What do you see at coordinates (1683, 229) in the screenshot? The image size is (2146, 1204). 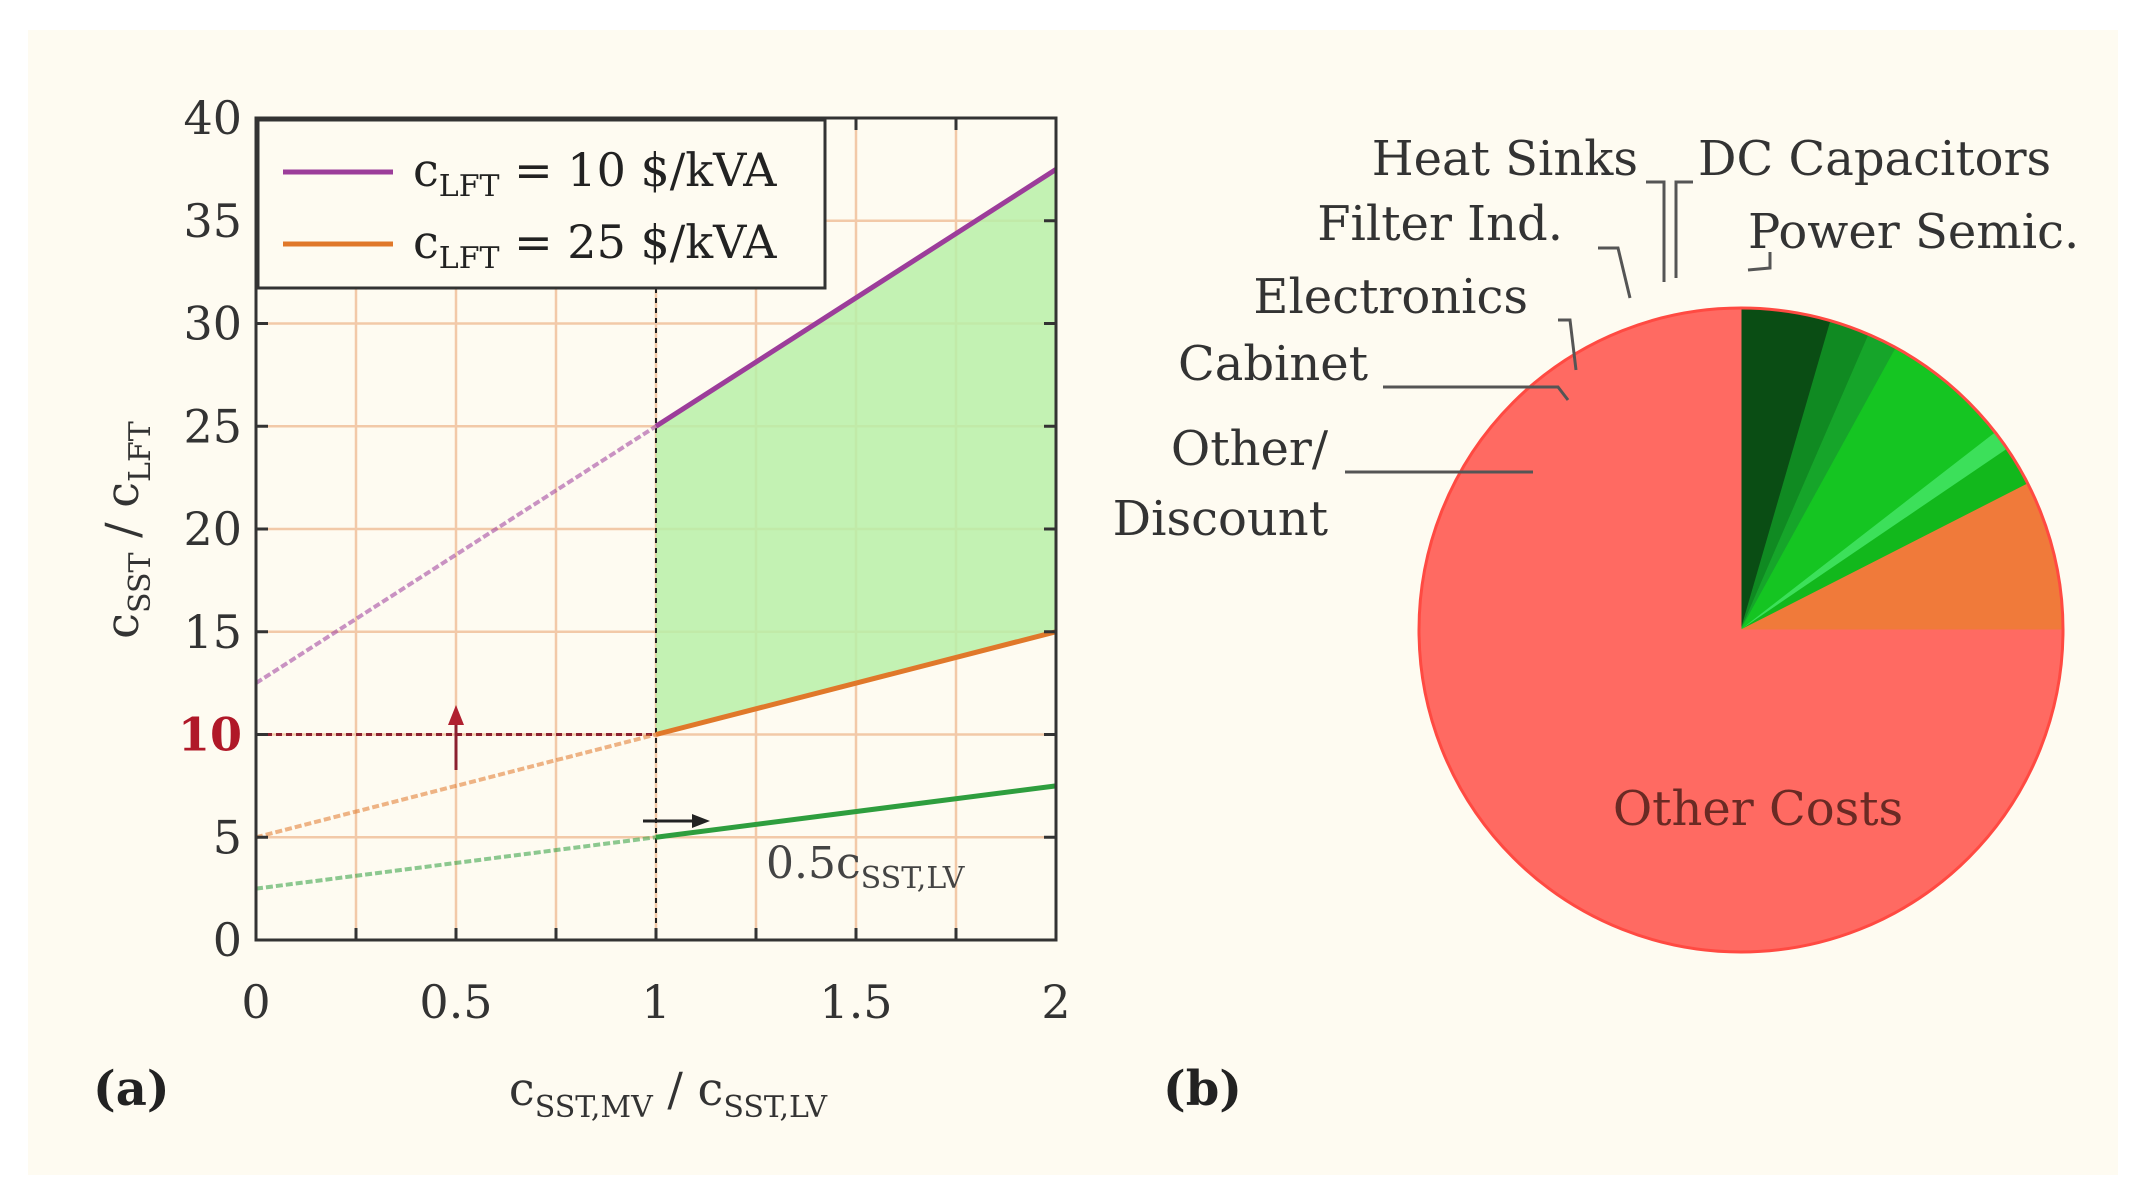 I see `pie-leader-dc-capacitors` at bounding box center [1683, 229].